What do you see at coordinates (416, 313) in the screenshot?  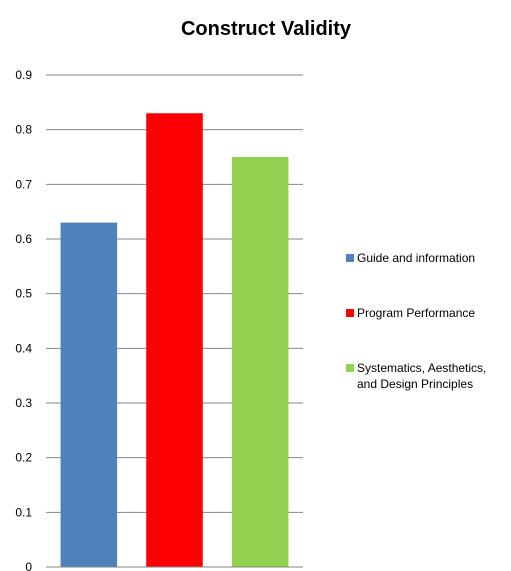 I see `legend-label: Program Performance` at bounding box center [416, 313].